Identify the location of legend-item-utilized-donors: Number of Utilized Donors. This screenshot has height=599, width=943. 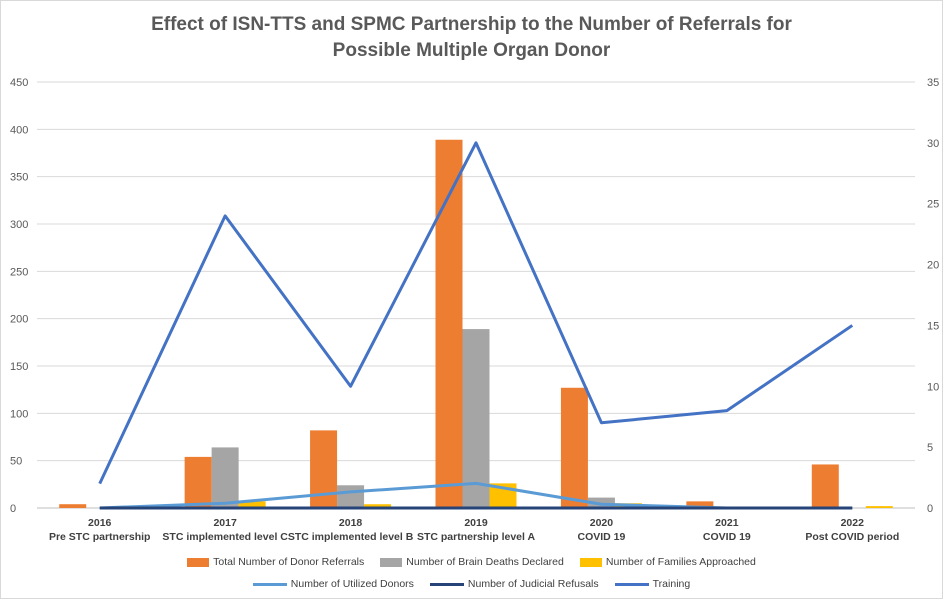
(333, 584).